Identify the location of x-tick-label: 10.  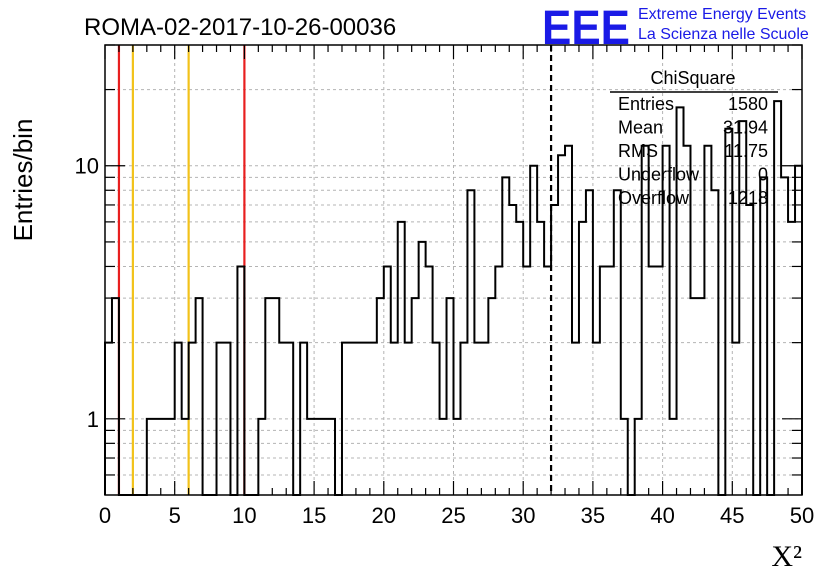
(244, 515).